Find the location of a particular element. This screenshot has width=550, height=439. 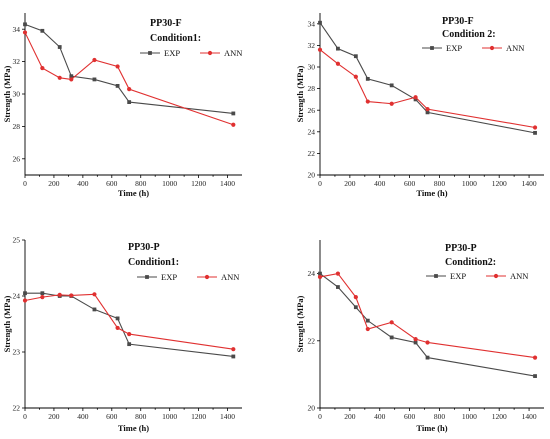

y-tick-label: 24 is located at coordinates (17, 296).